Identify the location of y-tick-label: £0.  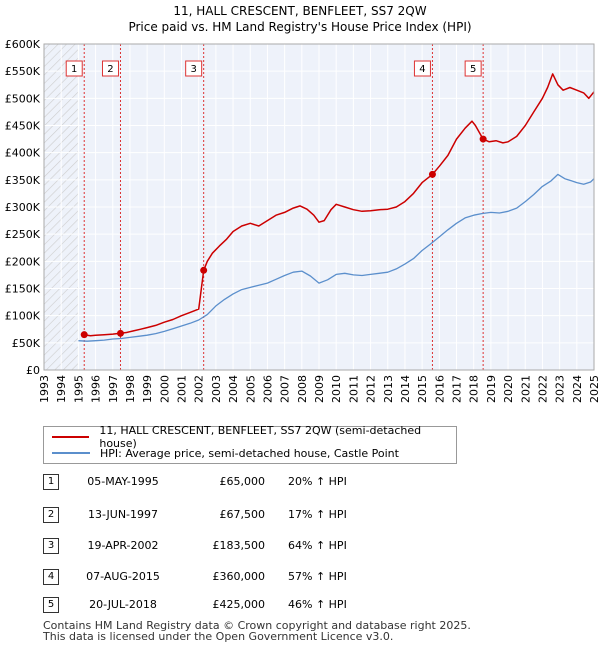
(33, 370).